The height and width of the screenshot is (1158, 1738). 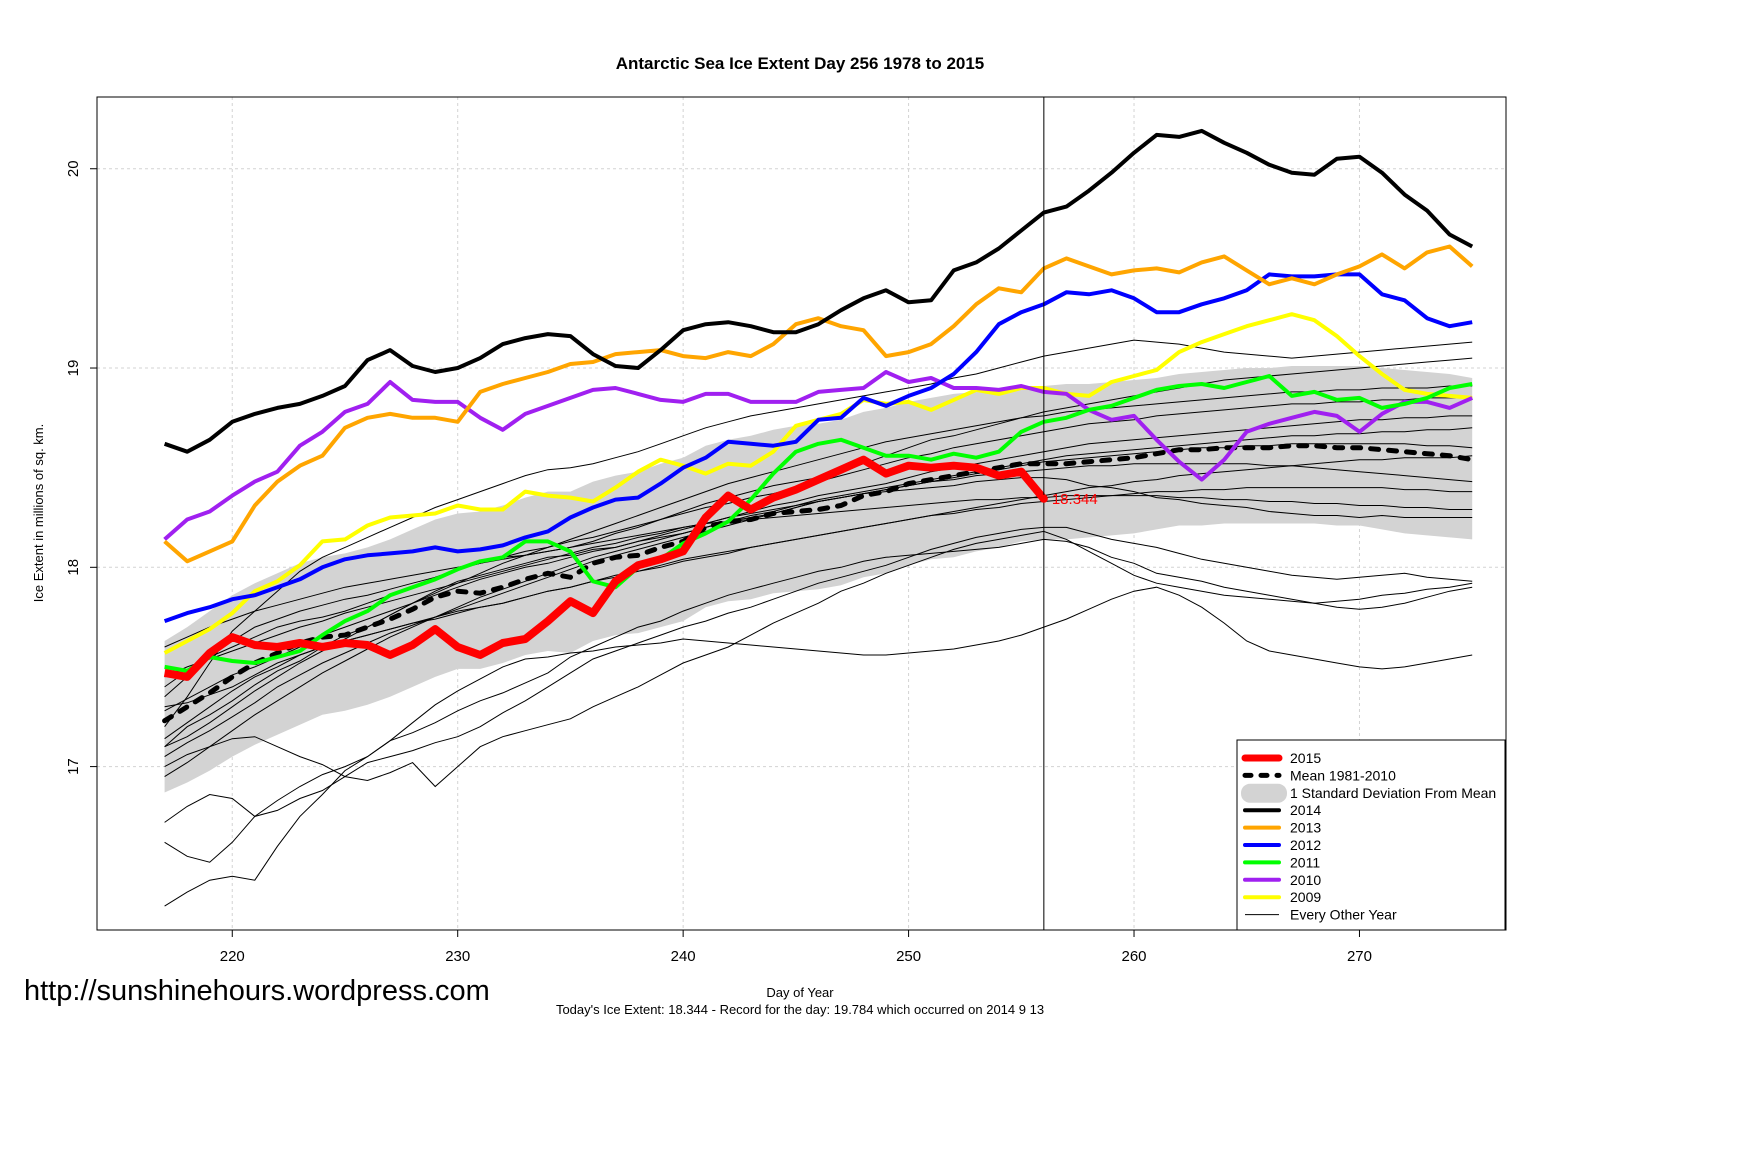 I want to click on current-day-marker: 18.344, so click(x=1068, y=513).